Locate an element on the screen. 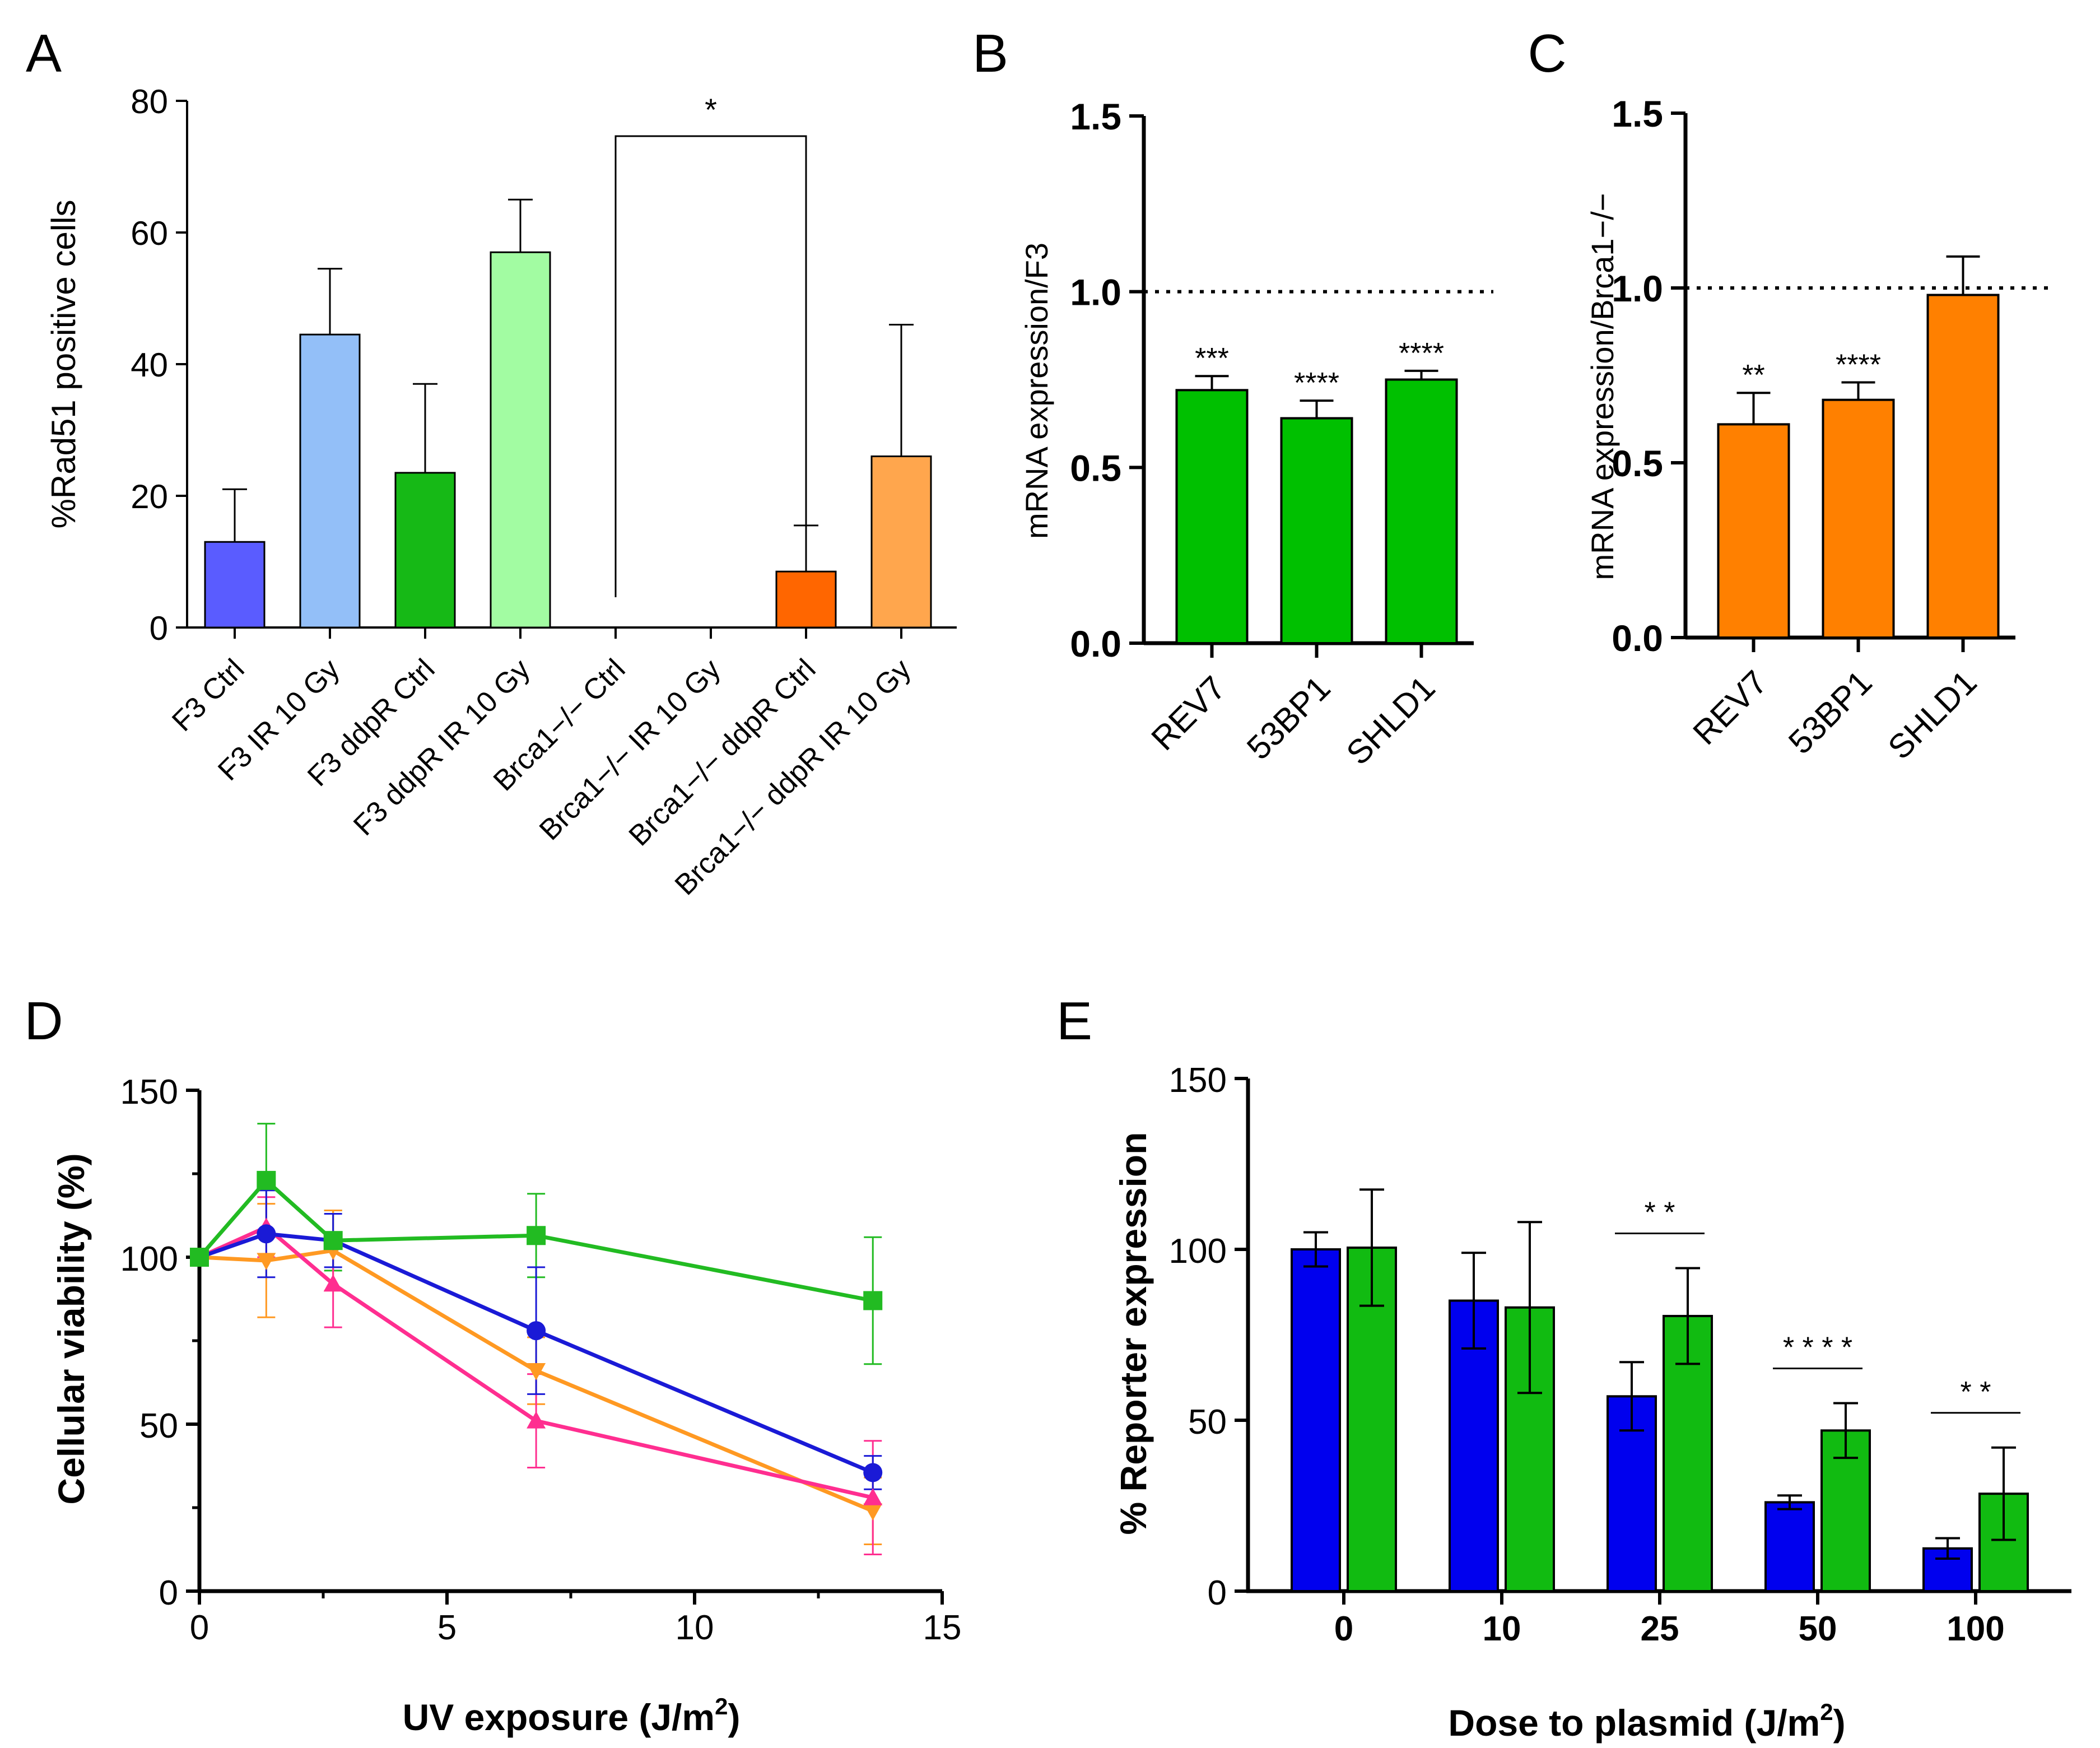  x-tick-label: 100 is located at coordinates (1975, 1629).